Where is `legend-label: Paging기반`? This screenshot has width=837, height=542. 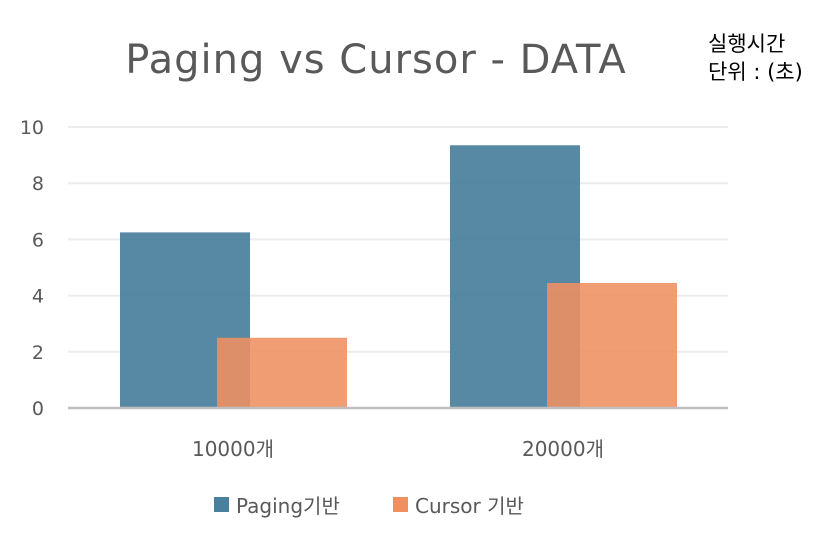
legend-label: Paging기반 is located at coordinates (288, 506).